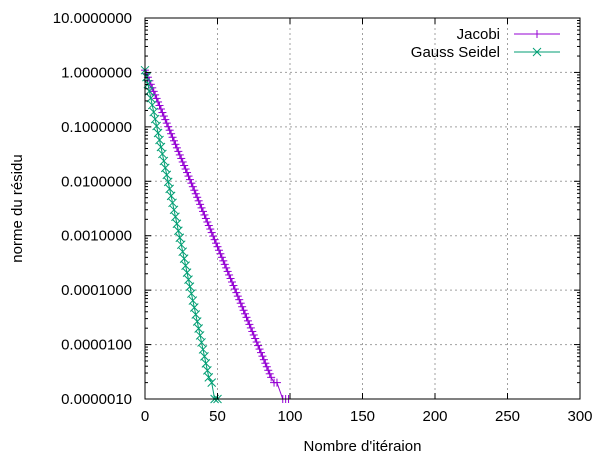  Describe the element at coordinates (363, 446) in the screenshot. I see `x-axis-title: Nombre d'itéraion` at that location.